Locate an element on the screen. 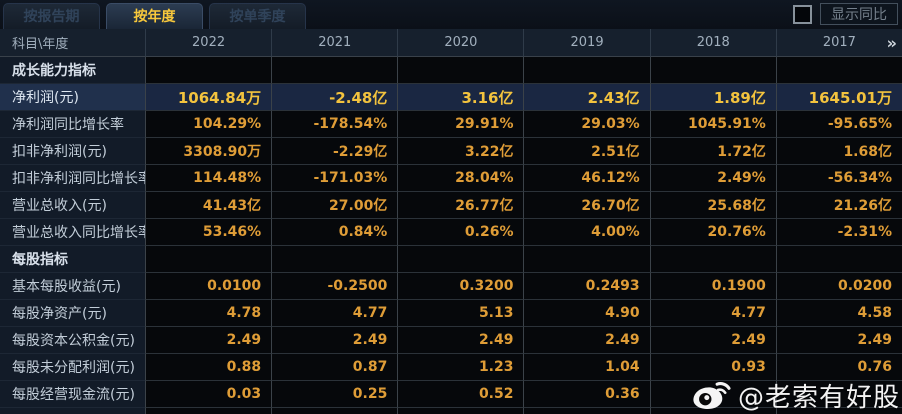 The width and height of the screenshot is (902, 414). value-cell: 1064.84万 is located at coordinates (208, 97).